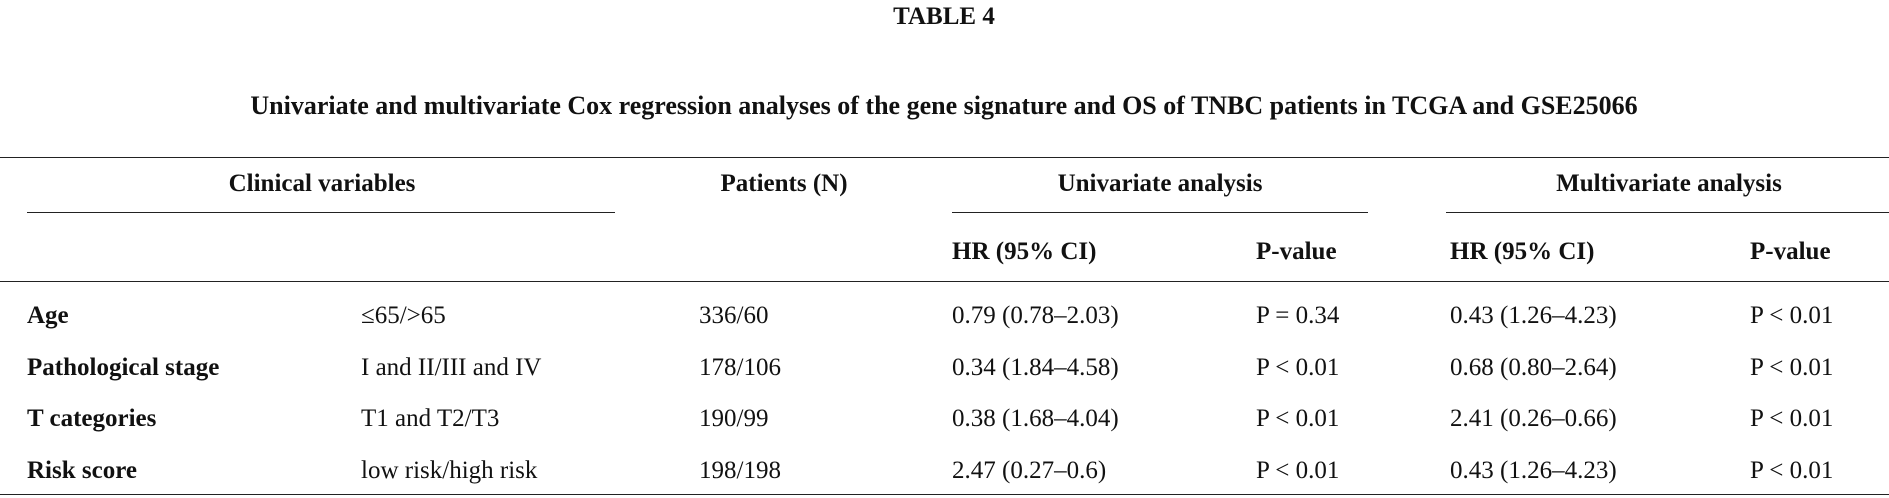 This screenshot has height=498, width=1889. I want to click on header-rule, so click(944, 281).